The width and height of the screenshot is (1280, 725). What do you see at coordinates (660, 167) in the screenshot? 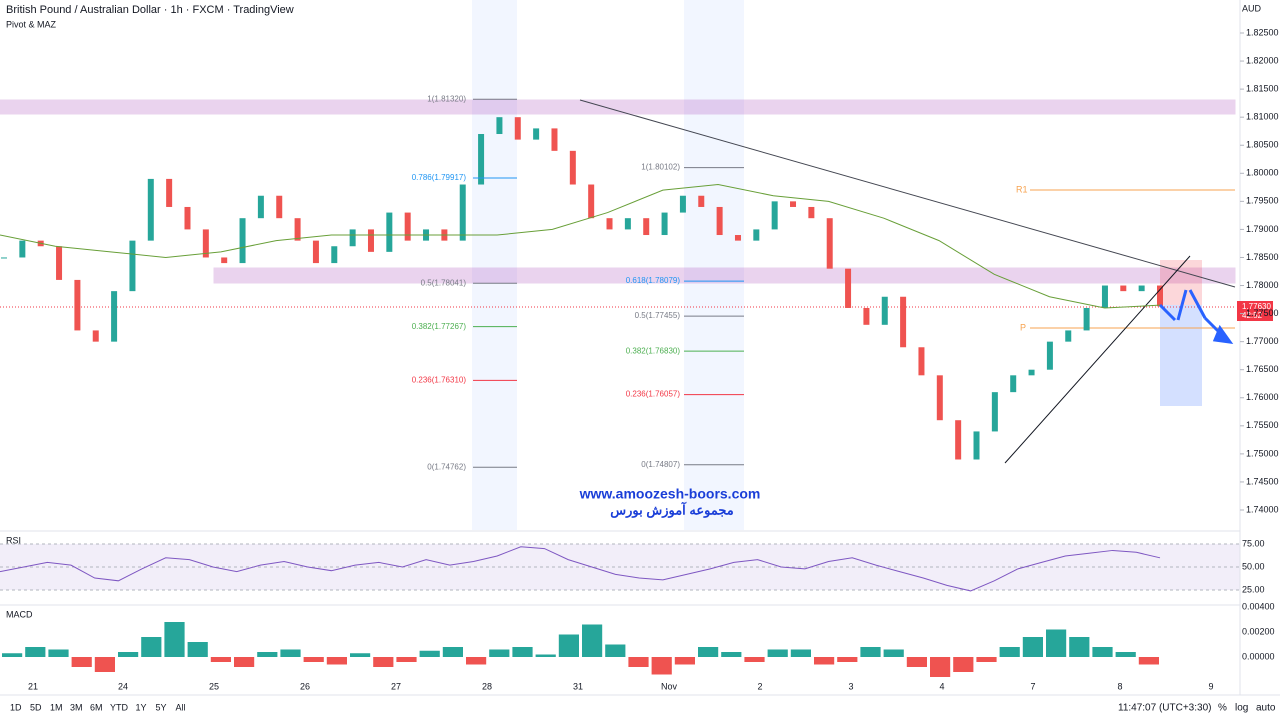
I see `fib-label: 1(1.80102)` at bounding box center [660, 167].